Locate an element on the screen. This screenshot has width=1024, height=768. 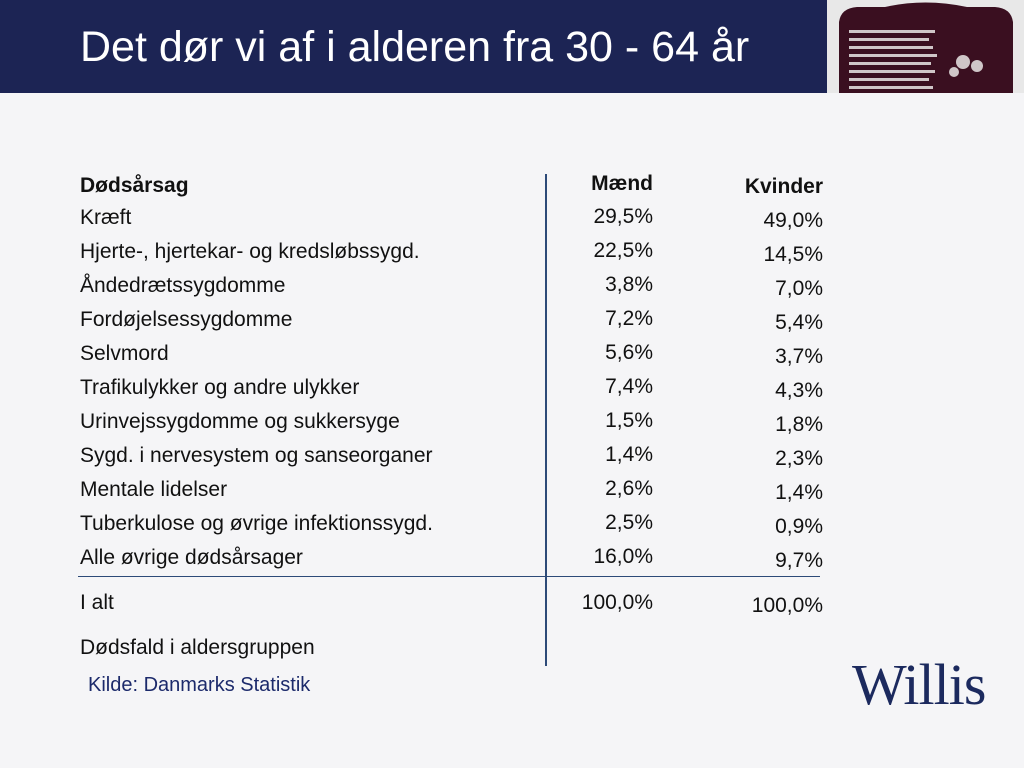
women-value: 2,3% is located at coordinates (799, 458).